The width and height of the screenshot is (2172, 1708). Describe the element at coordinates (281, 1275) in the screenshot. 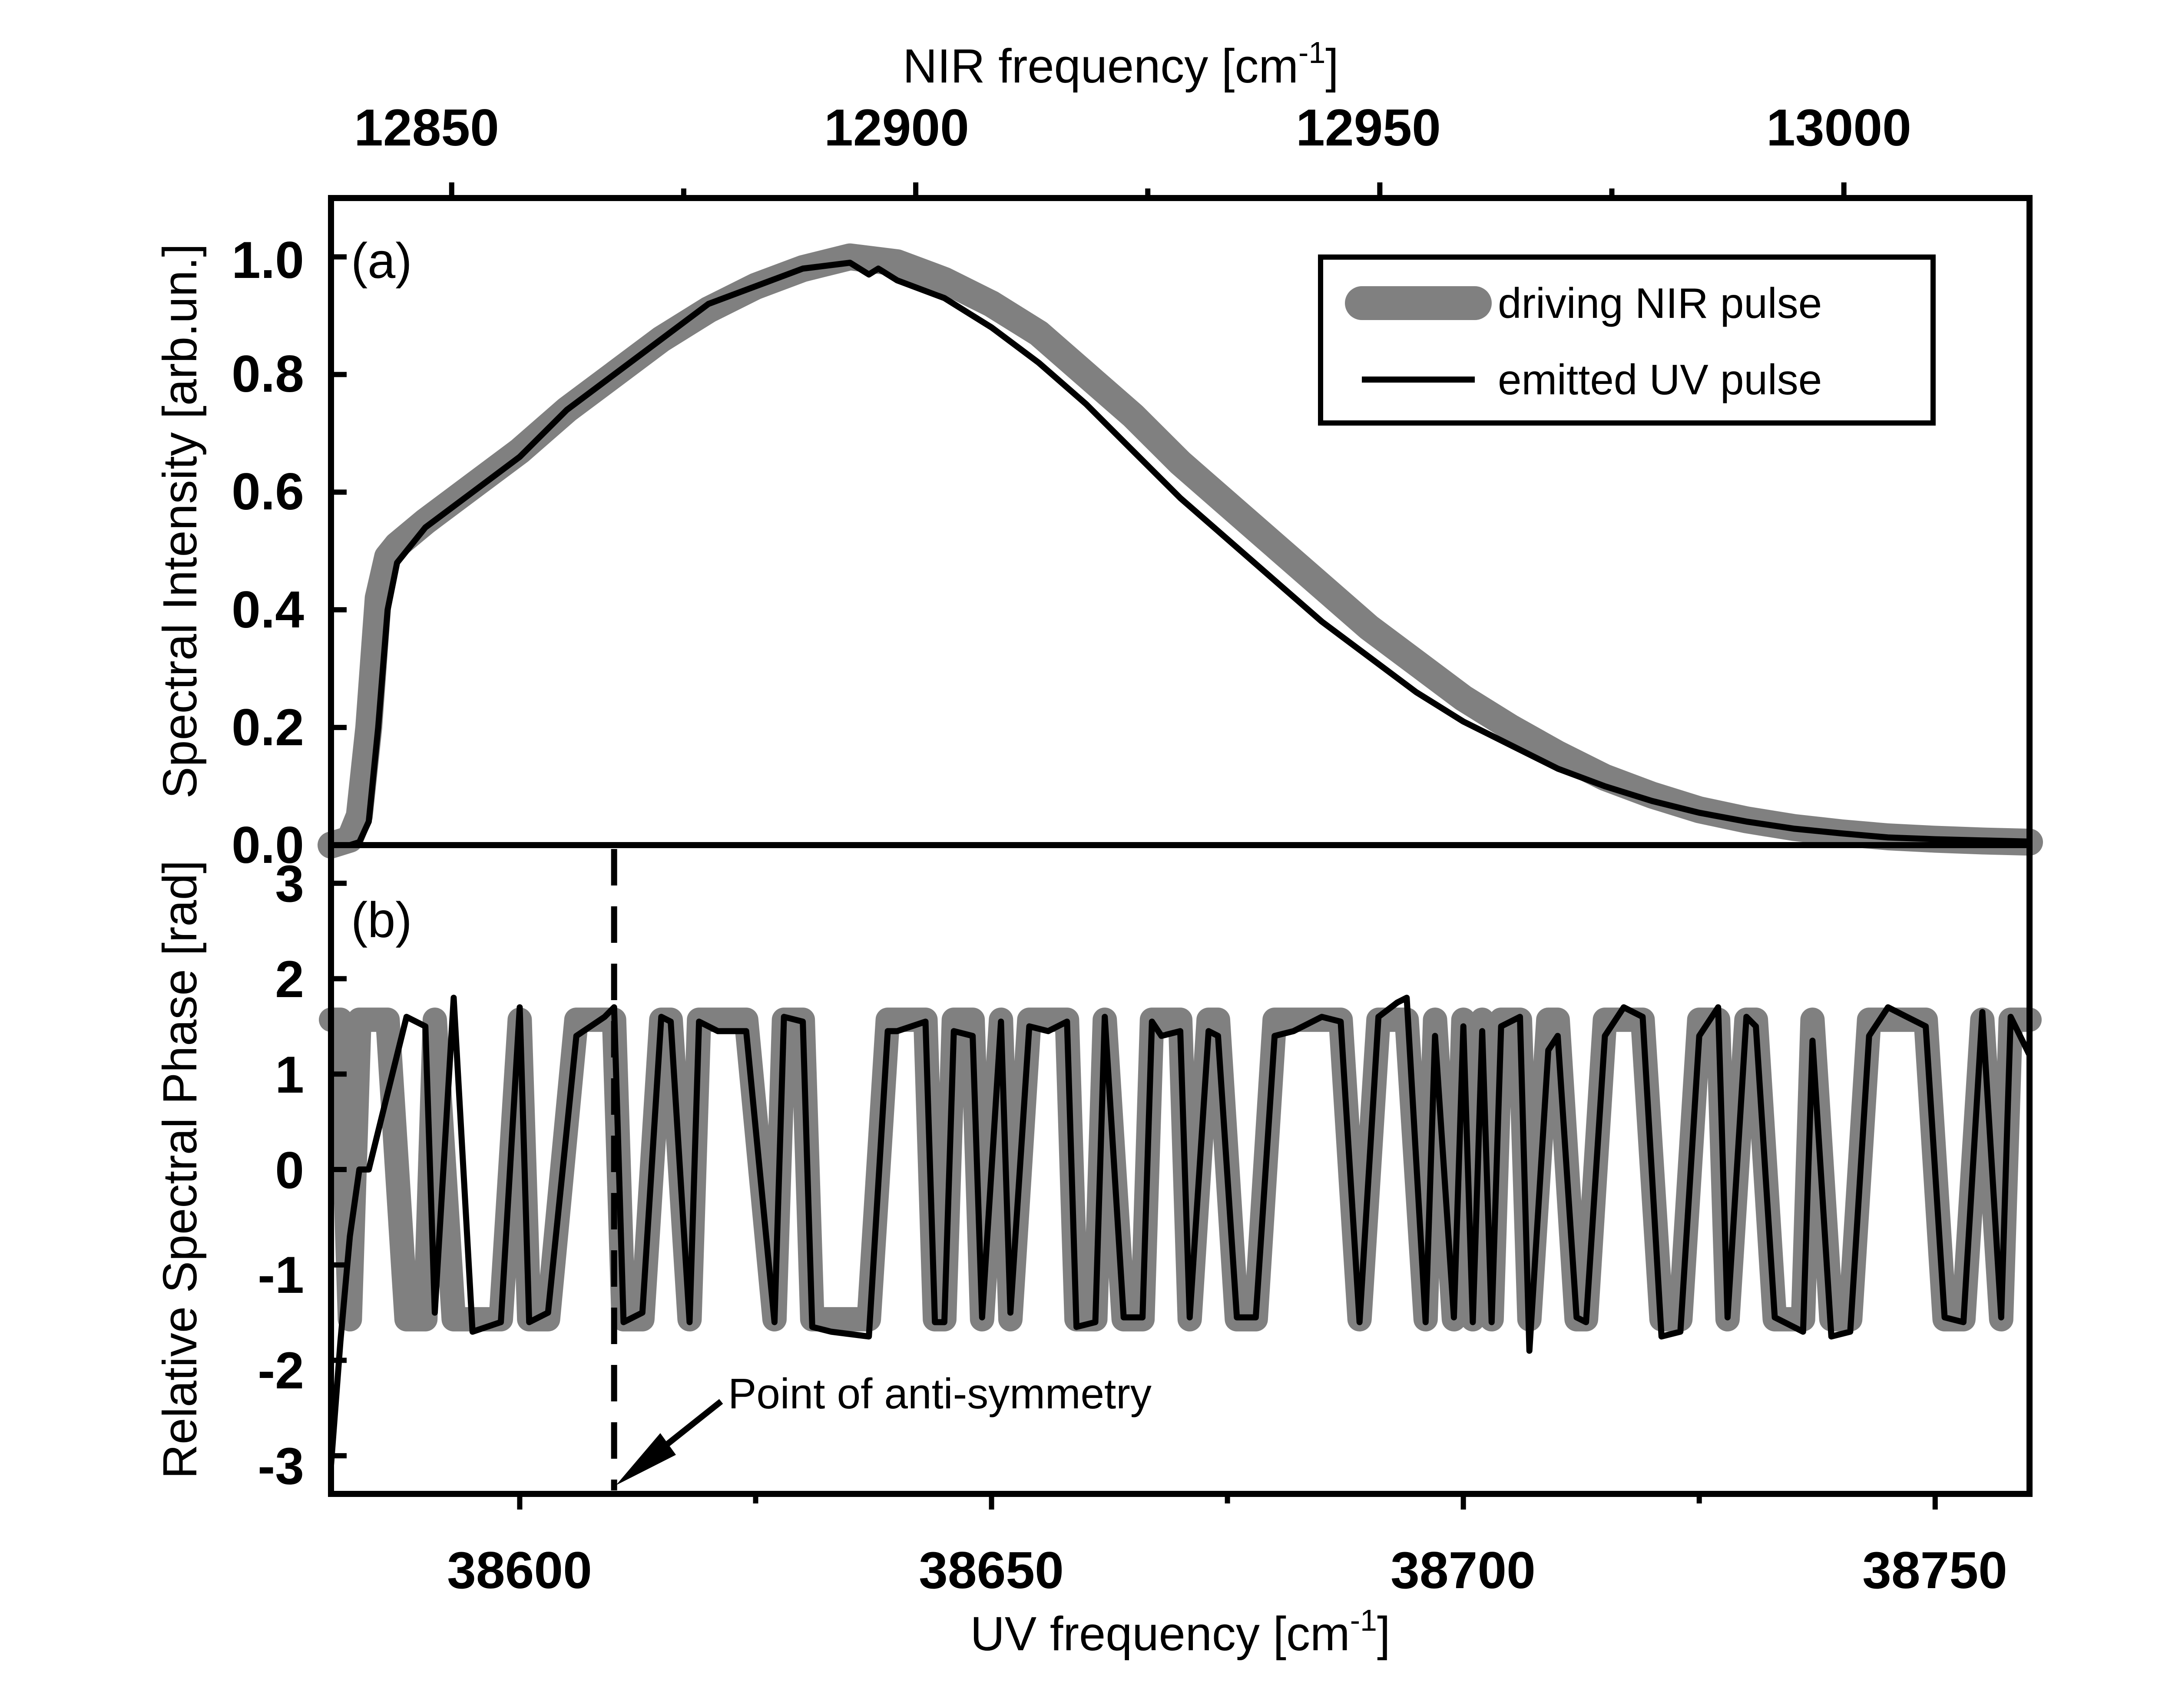

I see `y-tick-label: -1` at that location.